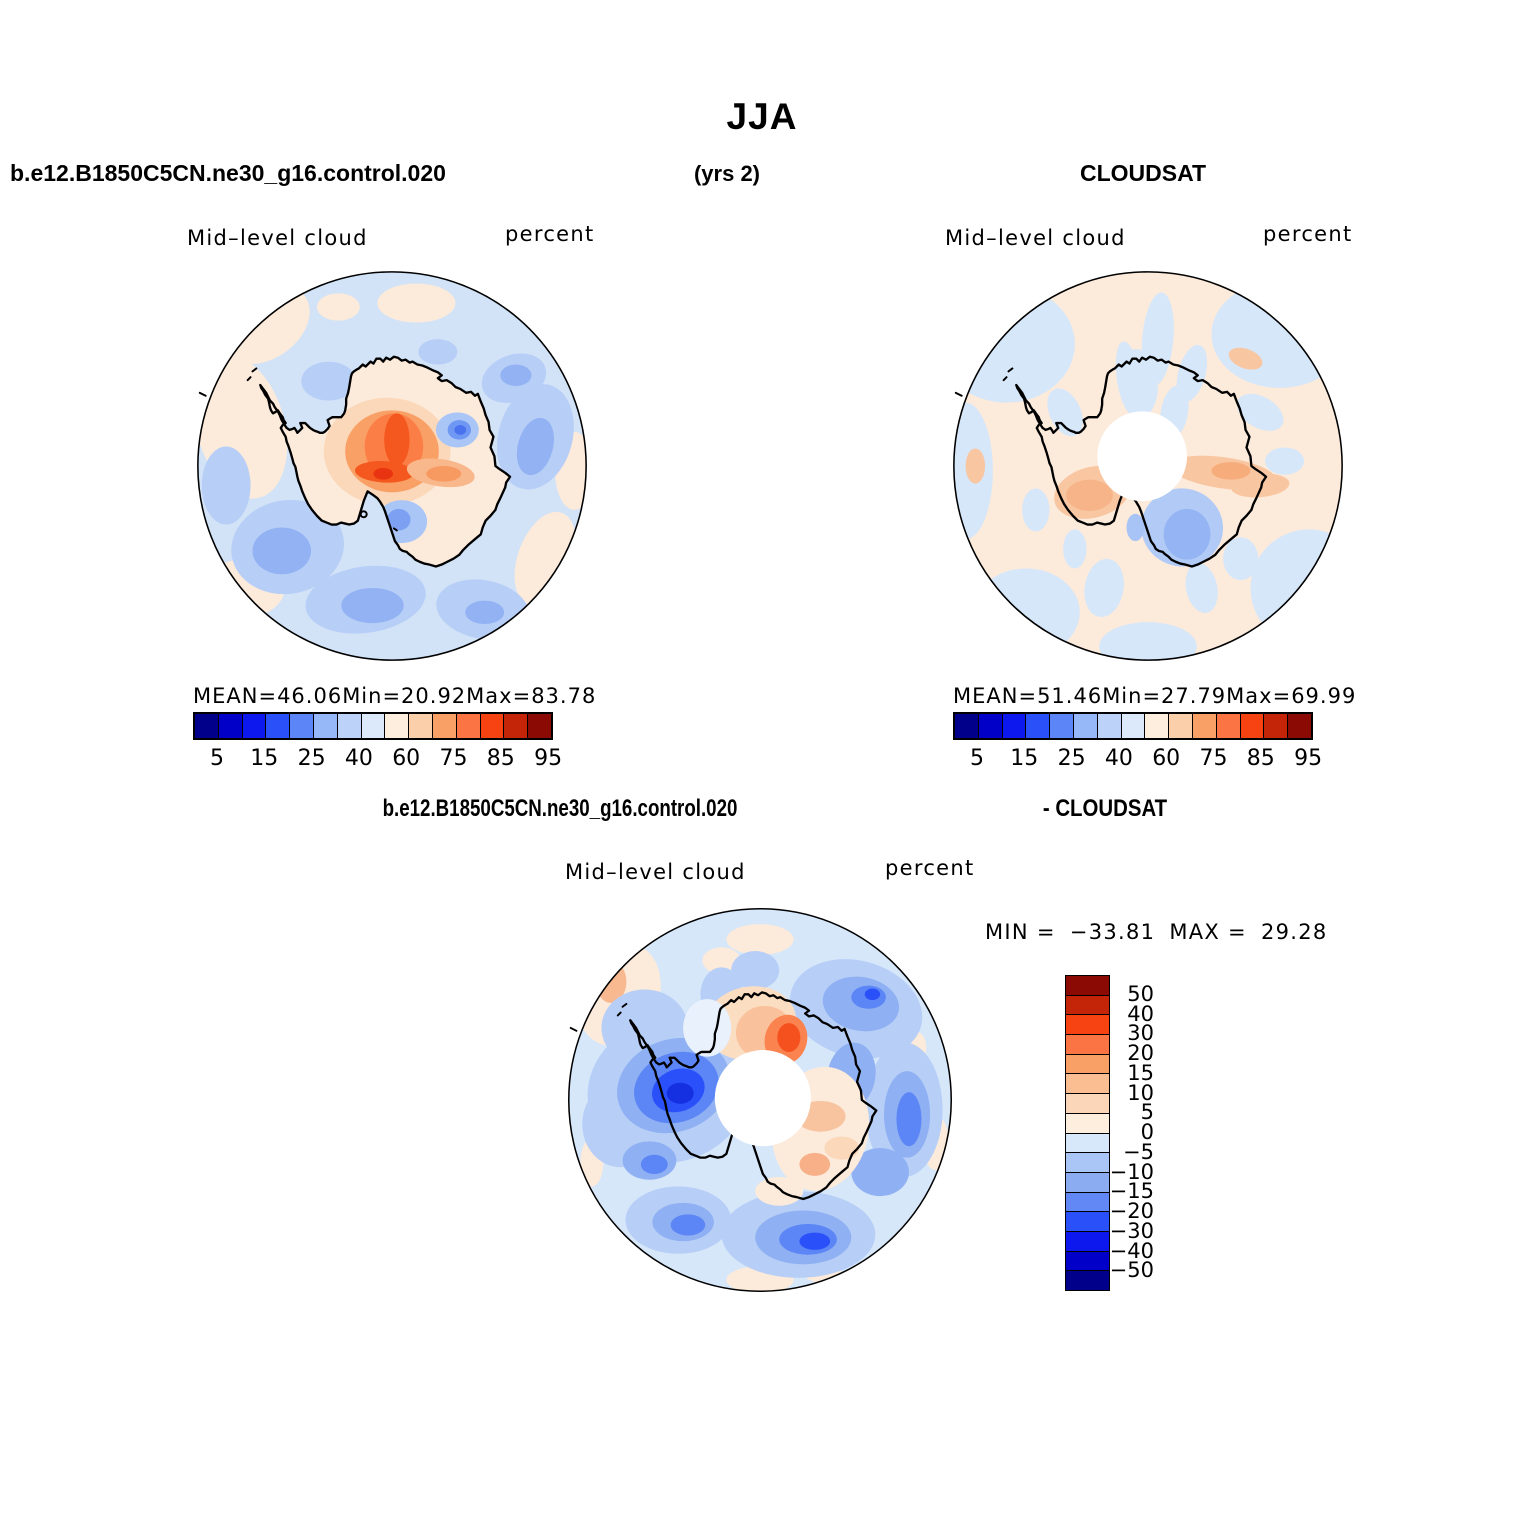 The image size is (1525, 1525). Describe the element at coordinates (1143, 173) in the screenshot. I see `obs-name-header: CLOUDSAT` at that location.